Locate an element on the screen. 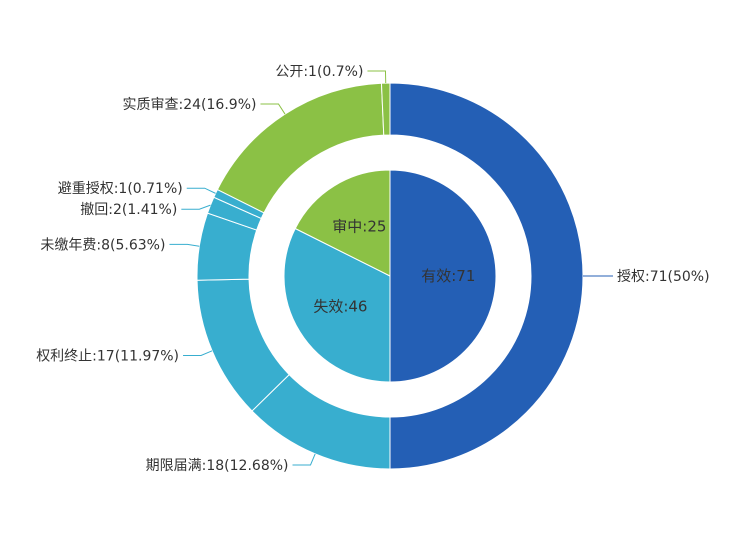 Image resolution: width=744 pixels, height=540 pixels. inner-slice-label-2: 失效:46 is located at coordinates (340, 307).